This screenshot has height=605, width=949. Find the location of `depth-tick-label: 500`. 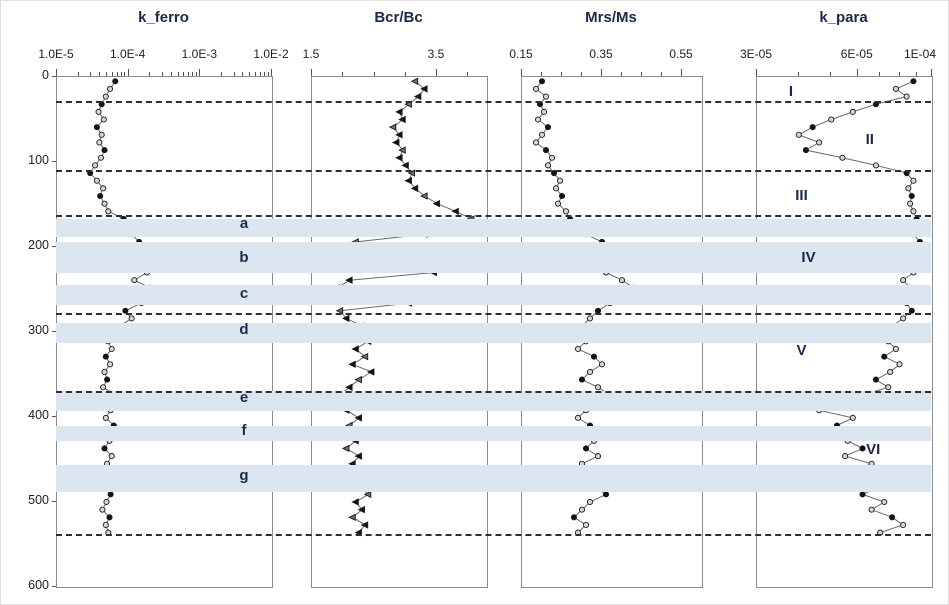

depth-tick-label: 500 is located at coordinates (38, 500).